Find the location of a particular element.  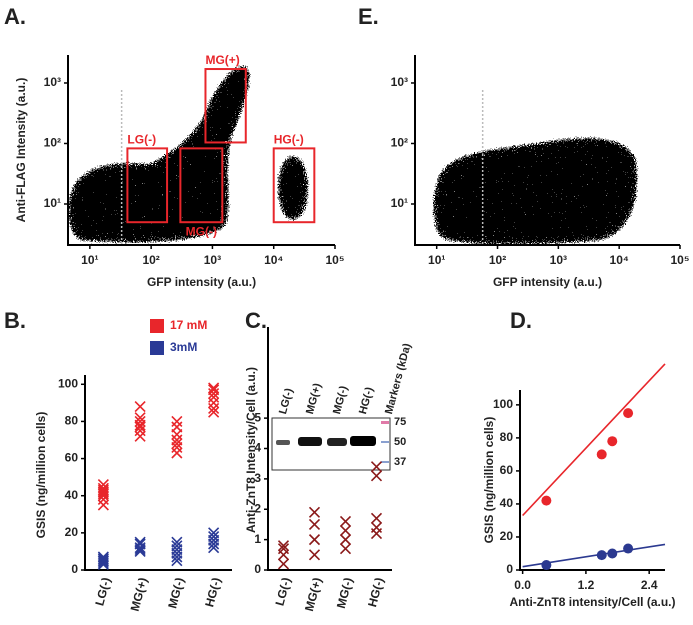

x-tick-label: HG(-) is located at coordinates (375, 592).